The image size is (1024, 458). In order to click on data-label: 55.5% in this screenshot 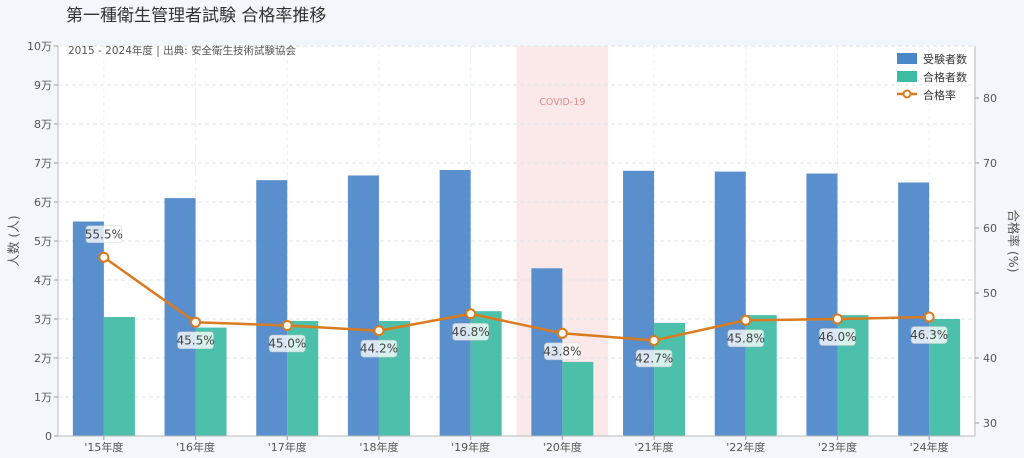, I will do `click(104, 234)`.